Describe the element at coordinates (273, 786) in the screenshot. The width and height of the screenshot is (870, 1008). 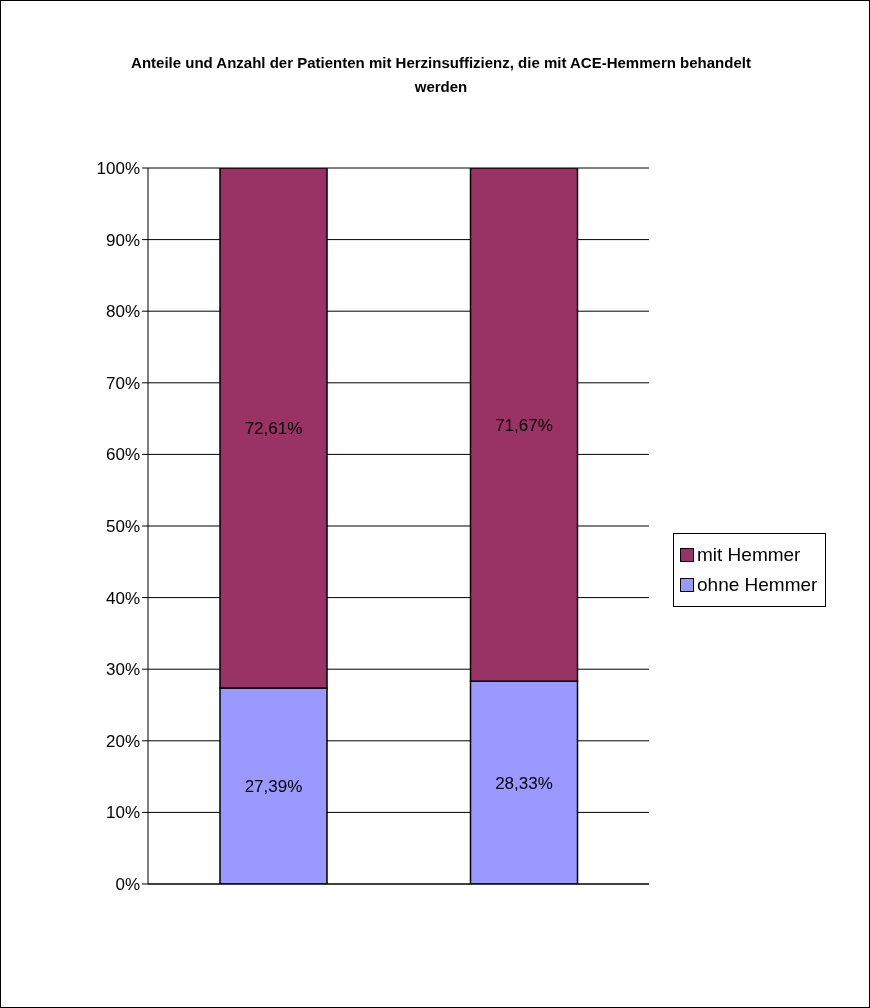
I see `data-label: 27,39%` at that location.